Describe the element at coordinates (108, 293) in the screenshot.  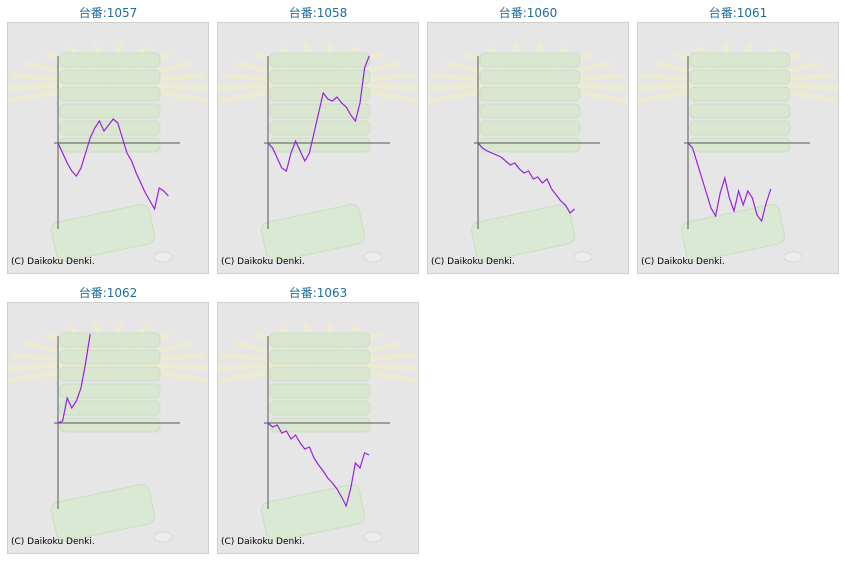
I see `card-title: 台番:1062` at that location.